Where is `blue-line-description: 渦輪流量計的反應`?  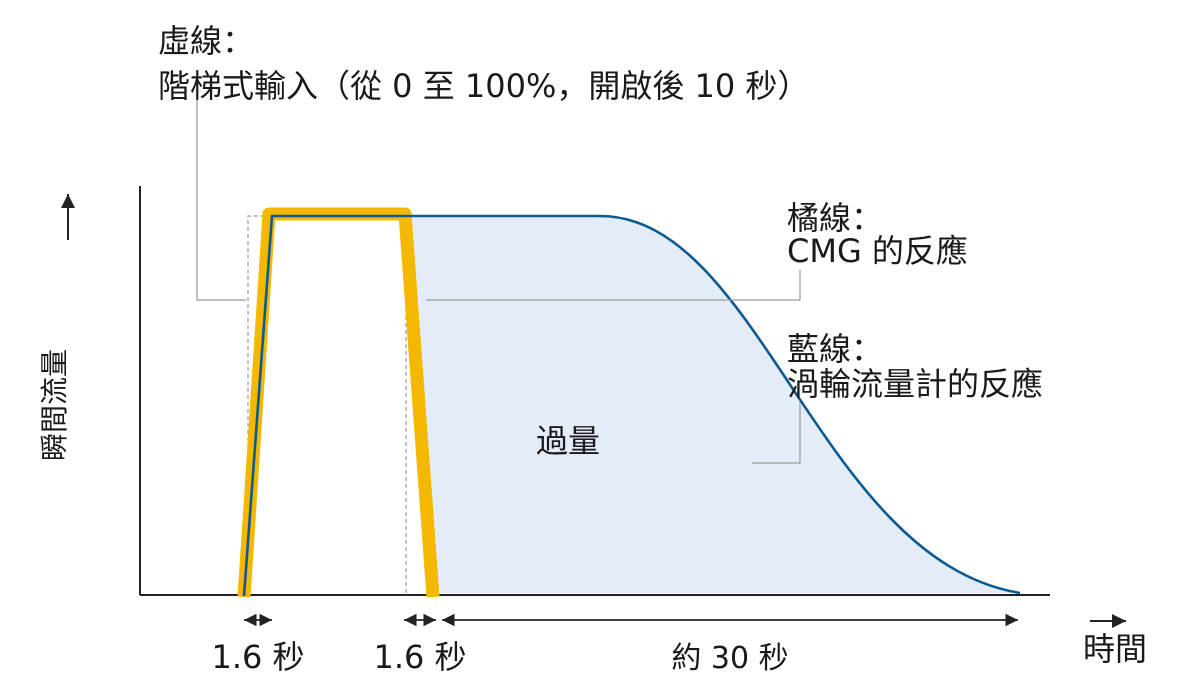 blue-line-description: 渦輪流量計的反應 is located at coordinates (915, 384).